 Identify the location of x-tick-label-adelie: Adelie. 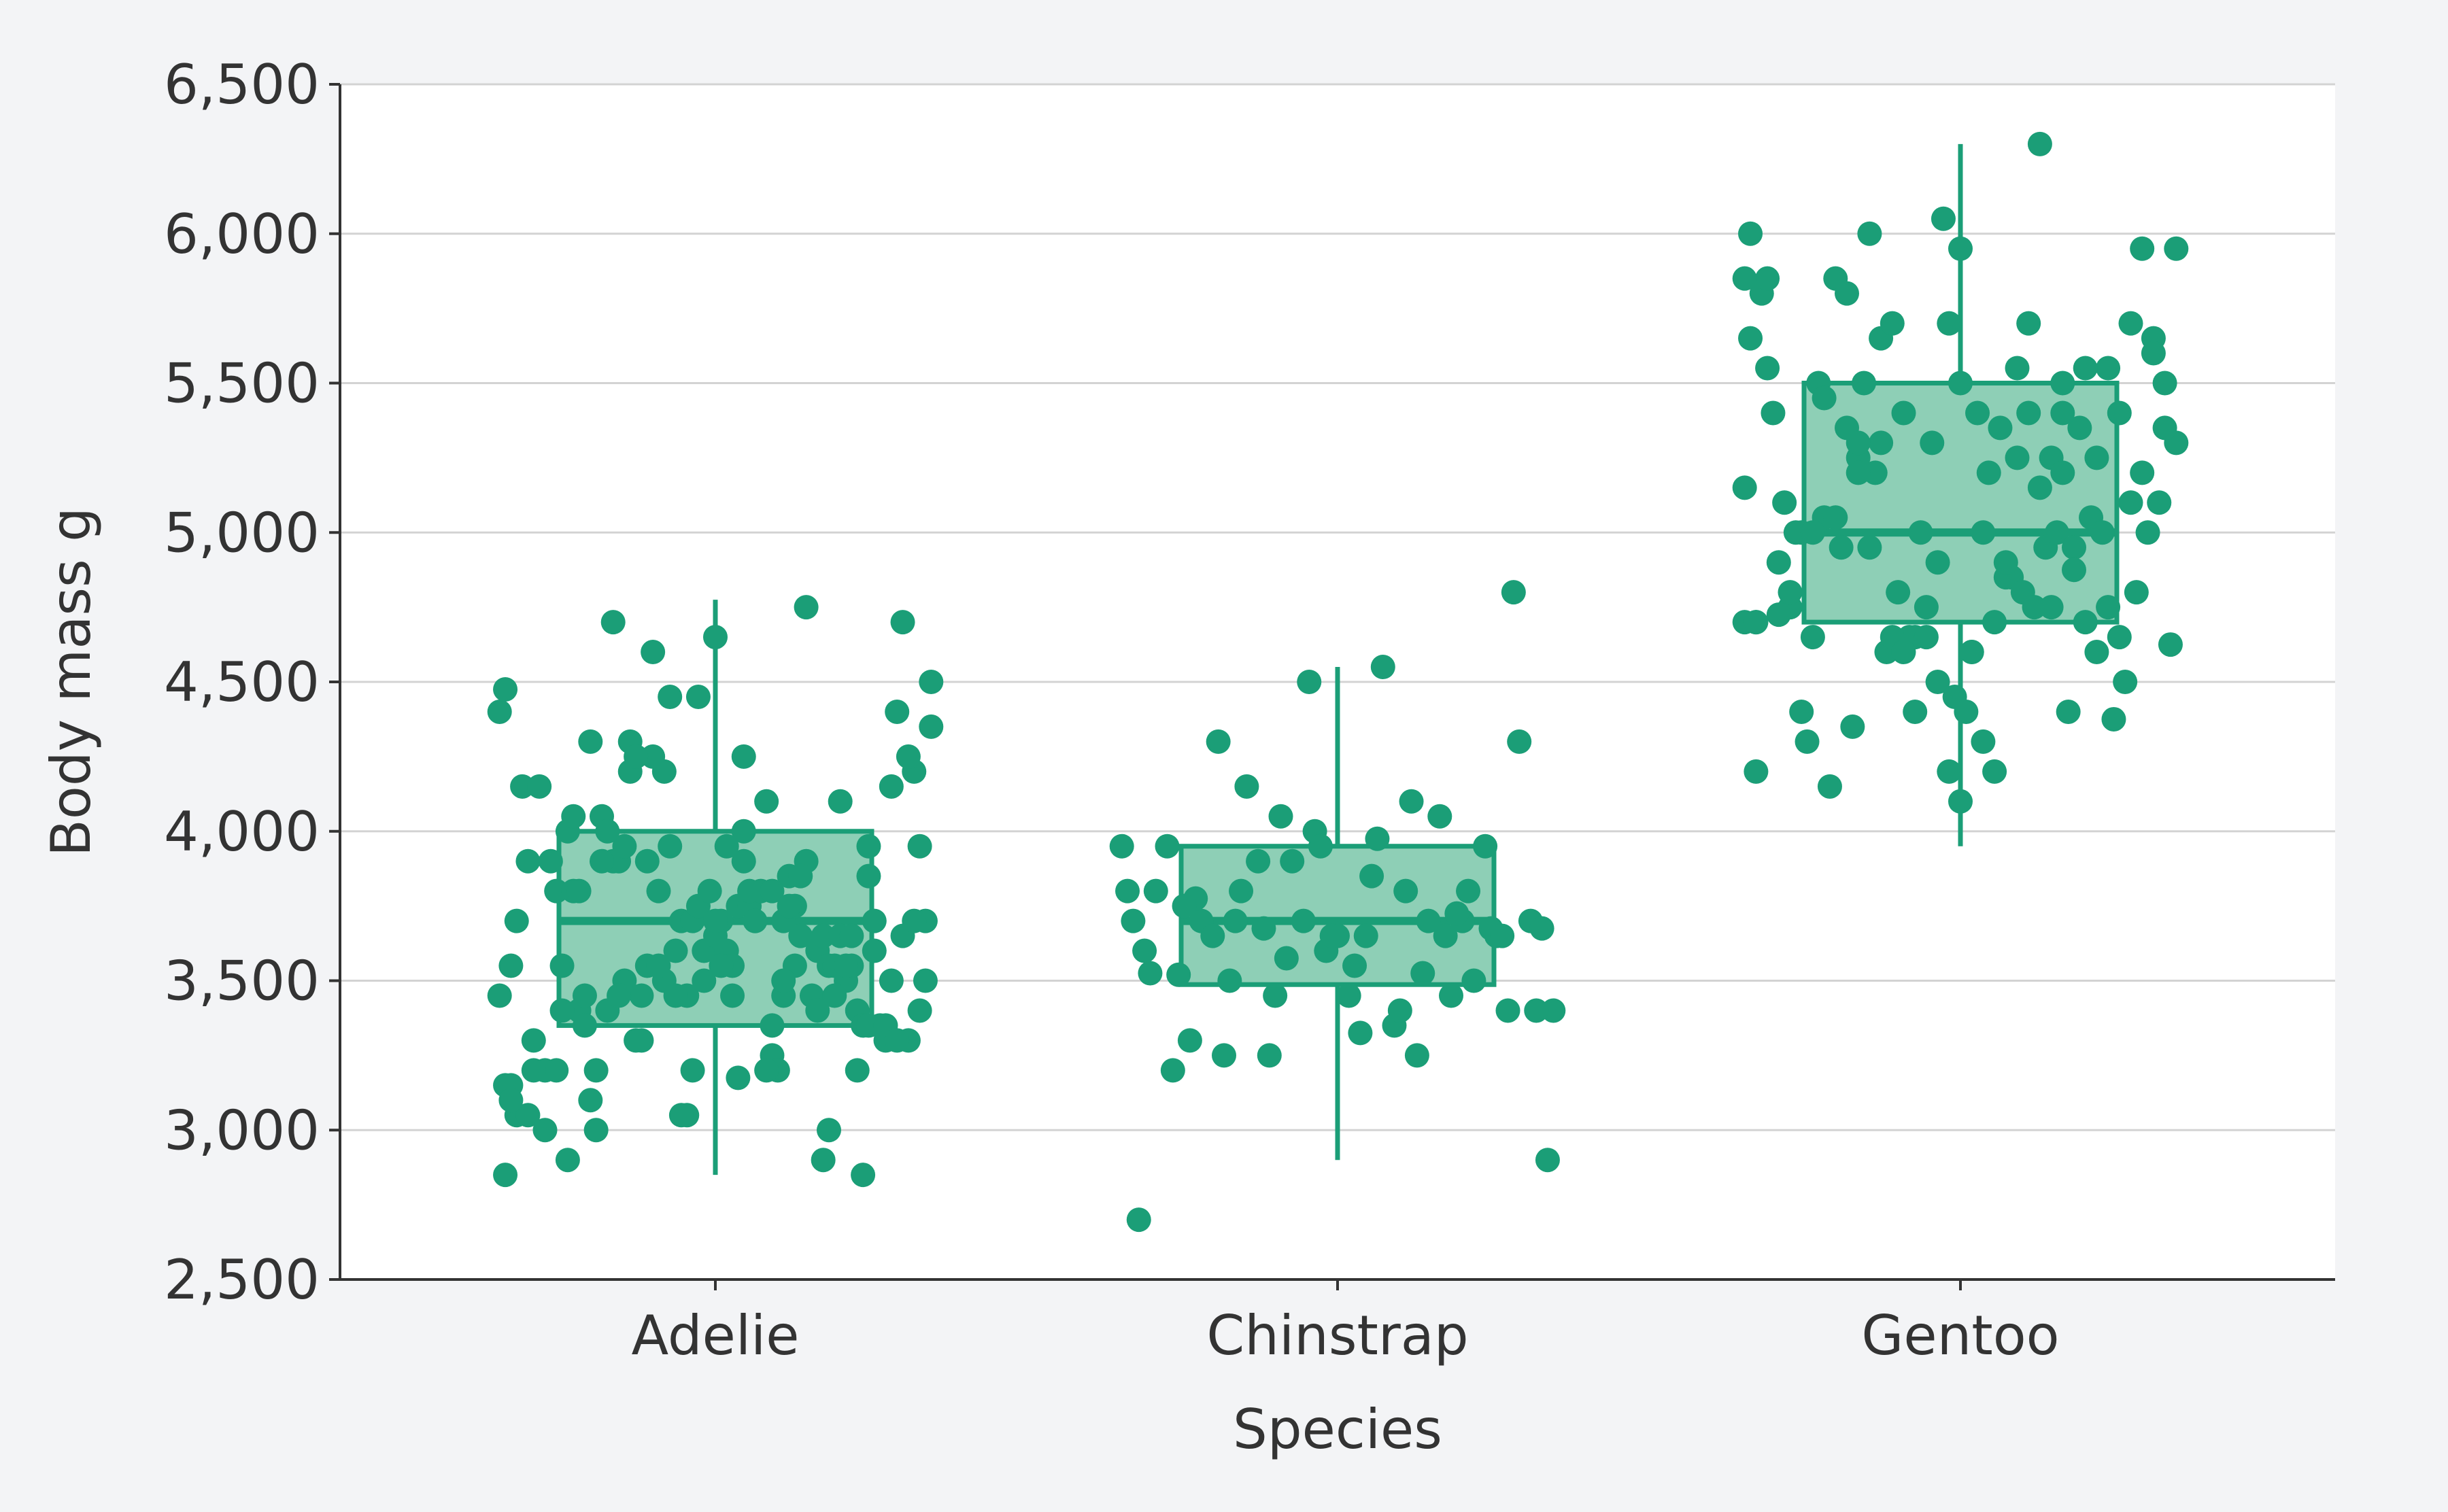
(716, 1335).